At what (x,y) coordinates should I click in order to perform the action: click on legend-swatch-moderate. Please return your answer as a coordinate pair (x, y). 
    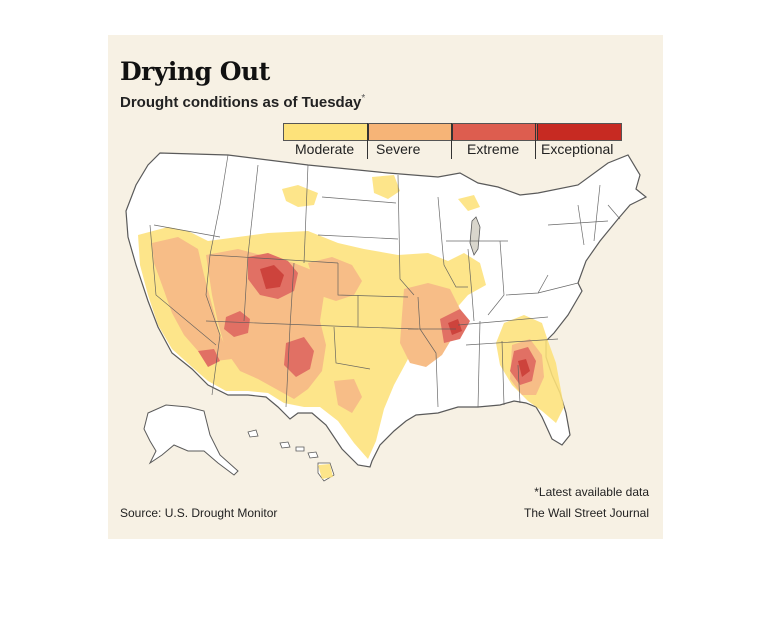
    Looking at the image, I should click on (326, 132).